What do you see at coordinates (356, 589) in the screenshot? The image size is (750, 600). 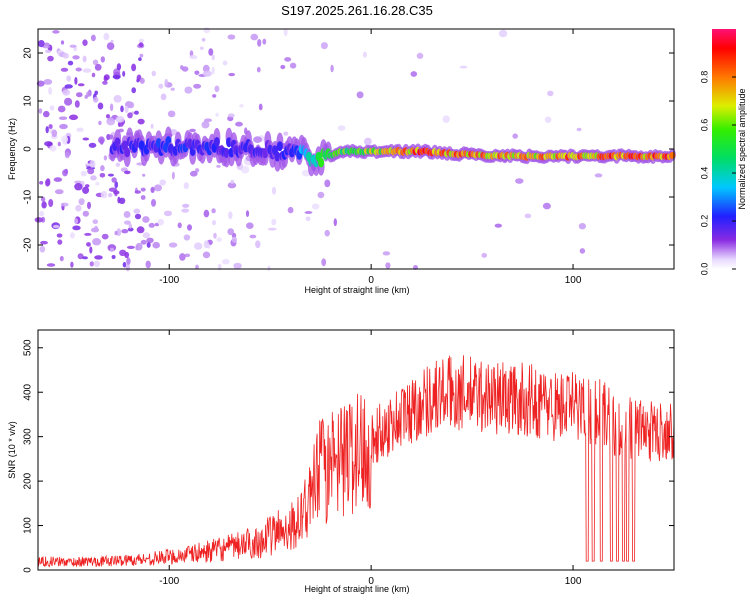 I see `snr-xlabel: Height of straight line (km)` at bounding box center [356, 589].